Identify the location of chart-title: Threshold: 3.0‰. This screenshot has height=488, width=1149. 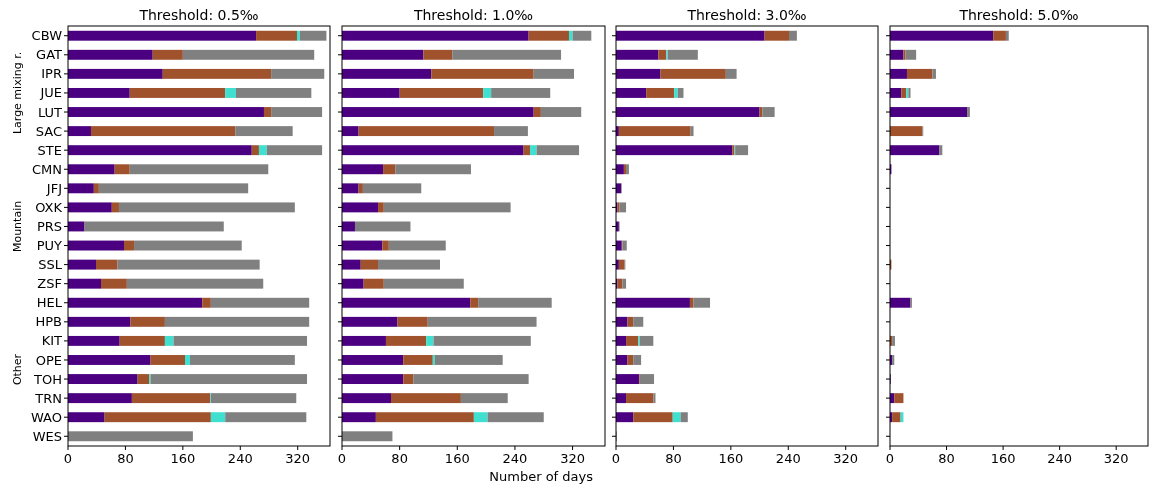
(746, 15).